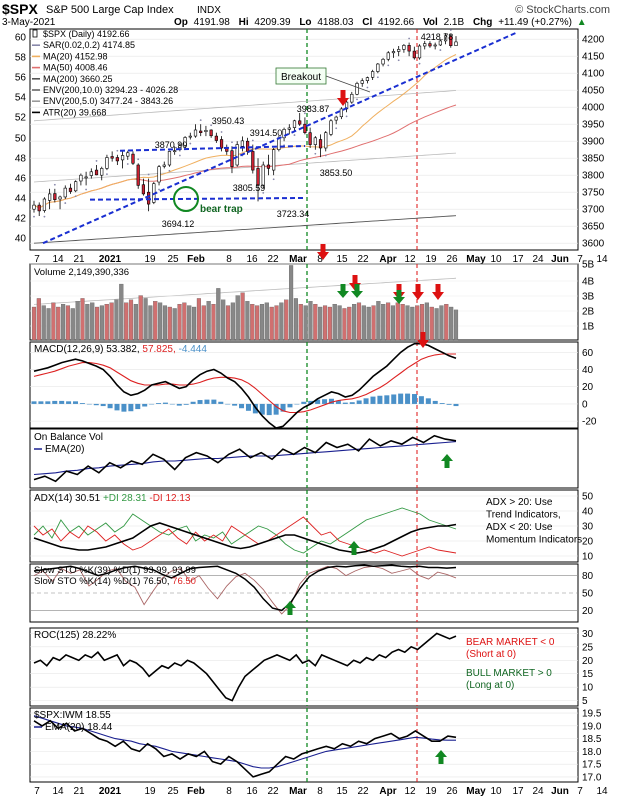  Describe the element at coordinates (58, 259) in the screenshot. I see `price-x-axis-tick-label: 14` at that location.